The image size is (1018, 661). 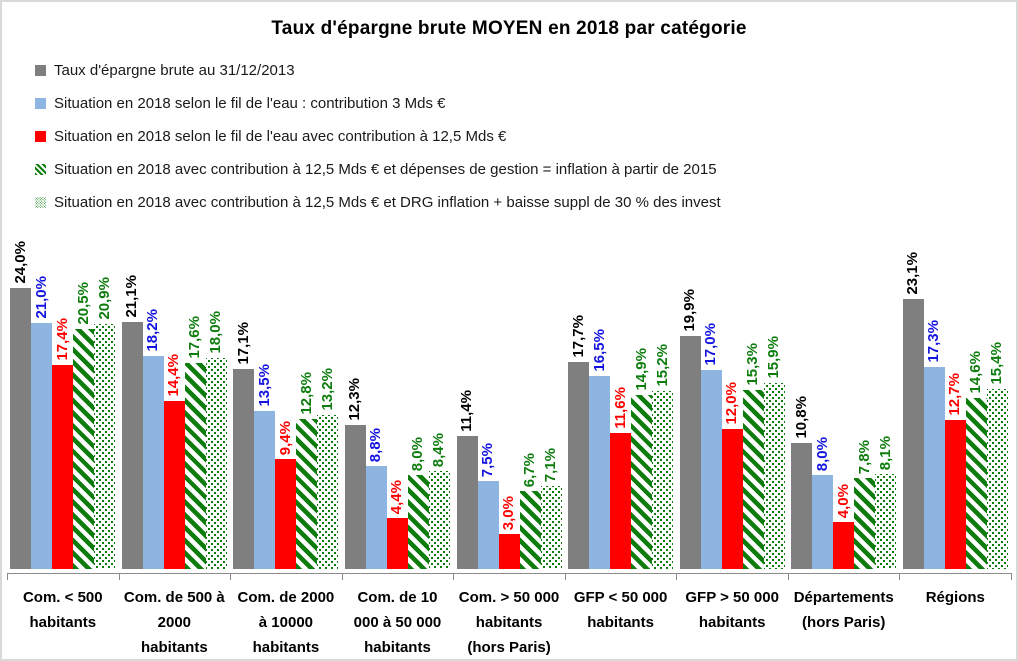 What do you see at coordinates (934, 444) in the screenshot?
I see `bar-series-2: 17,3%` at bounding box center [934, 444].